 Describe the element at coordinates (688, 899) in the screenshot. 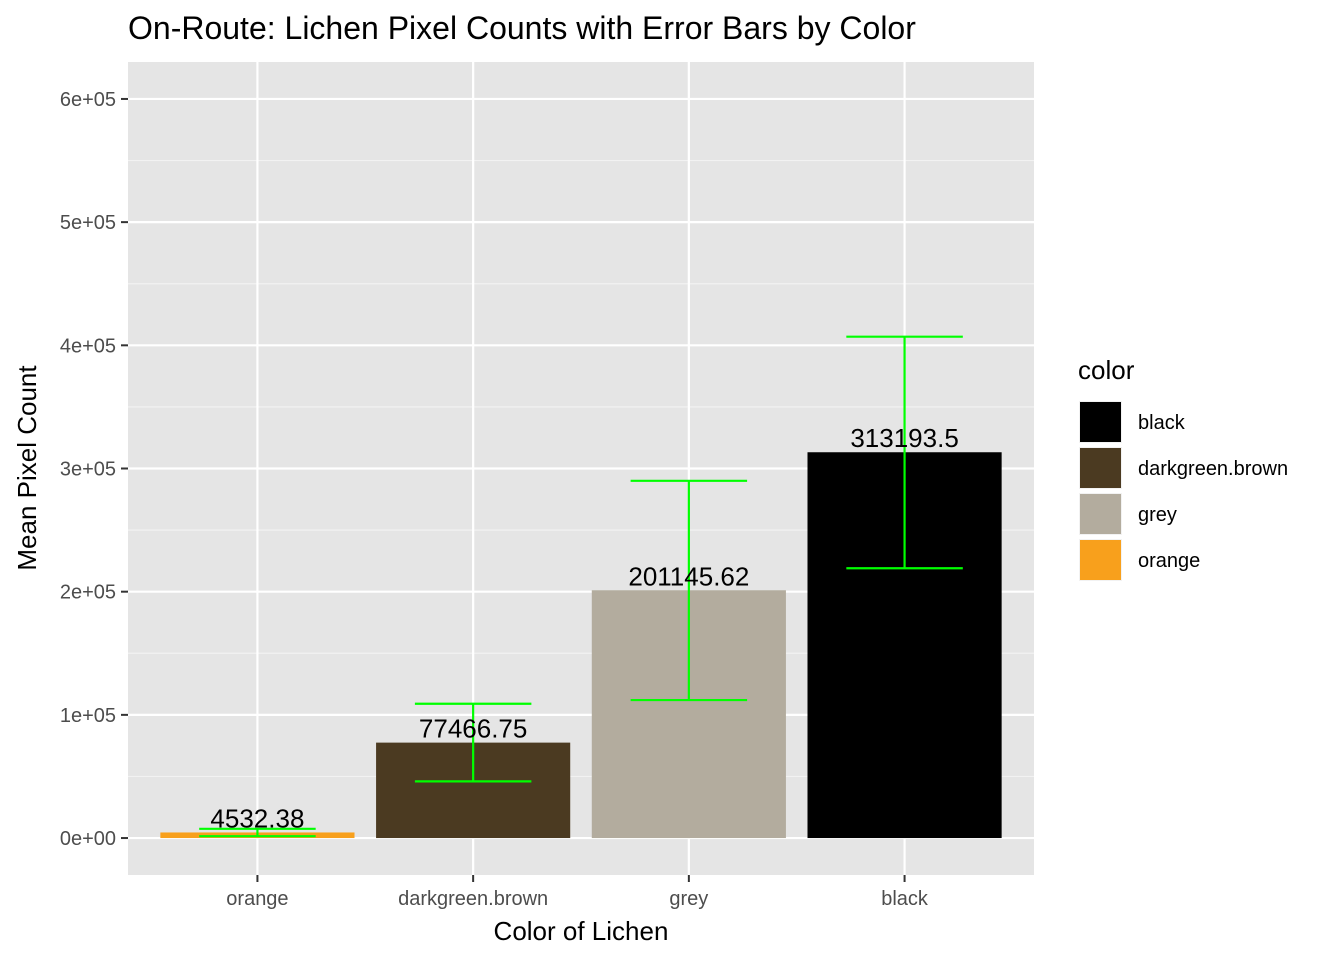

I see `x-tick-label: grey` at that location.